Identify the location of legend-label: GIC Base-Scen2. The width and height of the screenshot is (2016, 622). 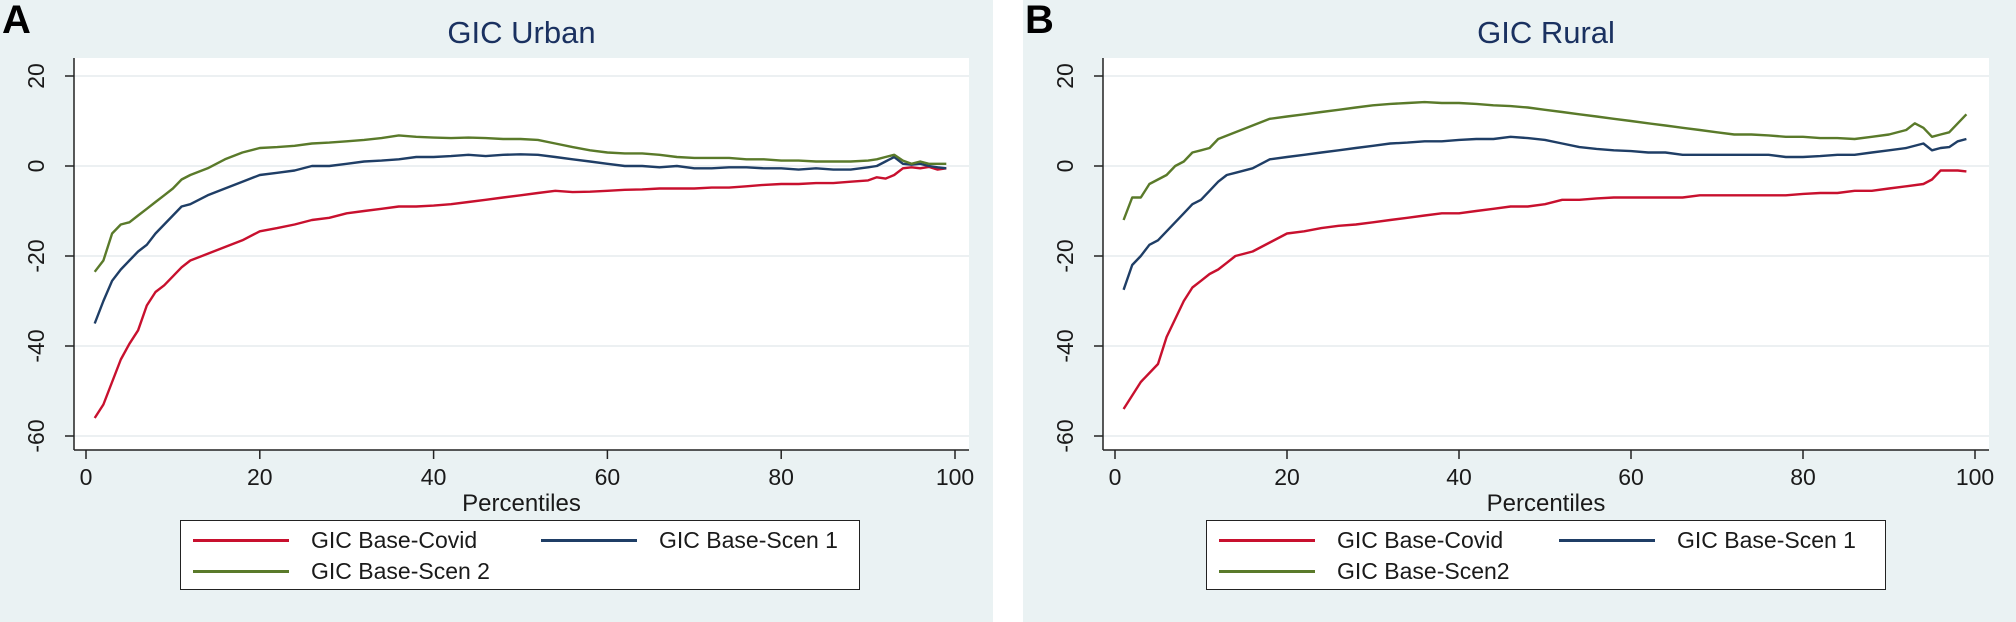
(1423, 570).